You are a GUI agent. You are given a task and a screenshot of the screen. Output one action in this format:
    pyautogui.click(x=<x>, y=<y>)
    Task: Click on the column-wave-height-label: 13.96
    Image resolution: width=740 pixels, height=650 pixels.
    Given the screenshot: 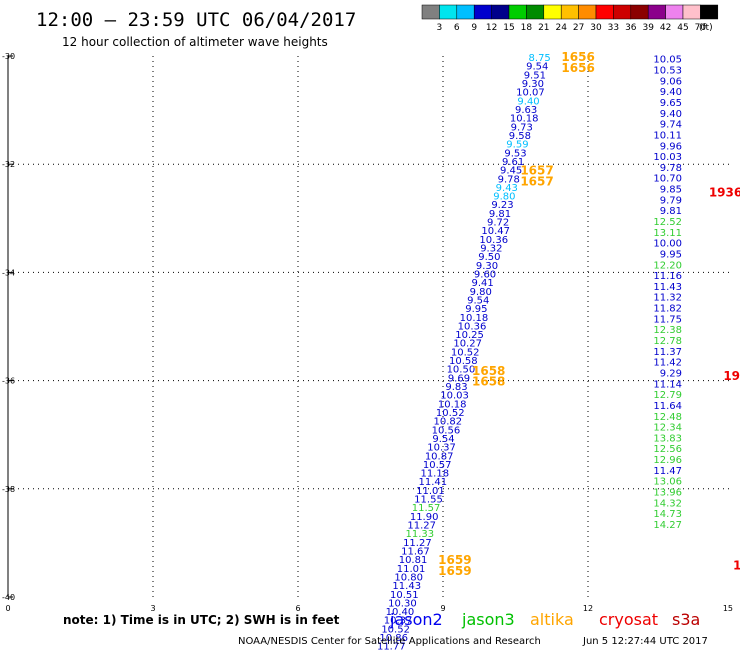 What is the action you would take?
    pyautogui.click(x=667, y=493)
    